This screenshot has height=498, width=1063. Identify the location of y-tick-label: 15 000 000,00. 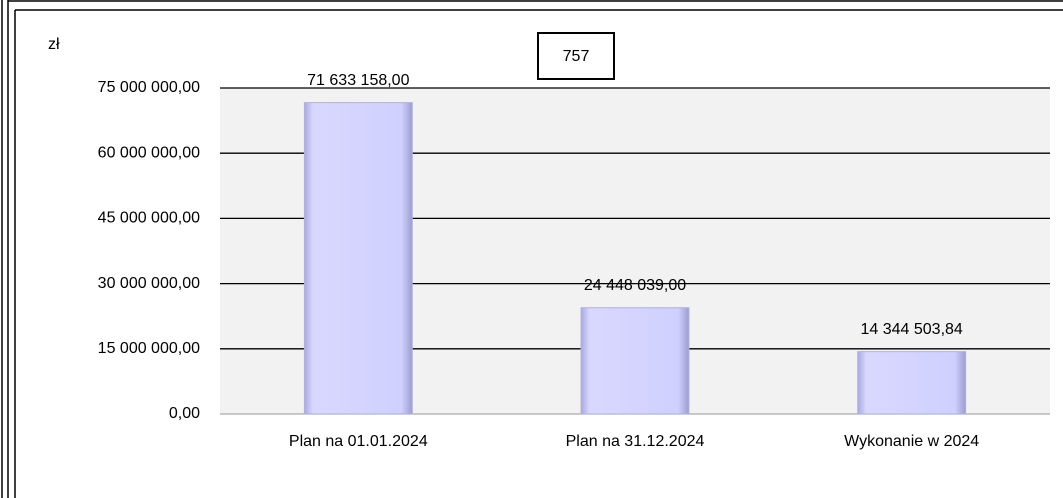
(149, 348).